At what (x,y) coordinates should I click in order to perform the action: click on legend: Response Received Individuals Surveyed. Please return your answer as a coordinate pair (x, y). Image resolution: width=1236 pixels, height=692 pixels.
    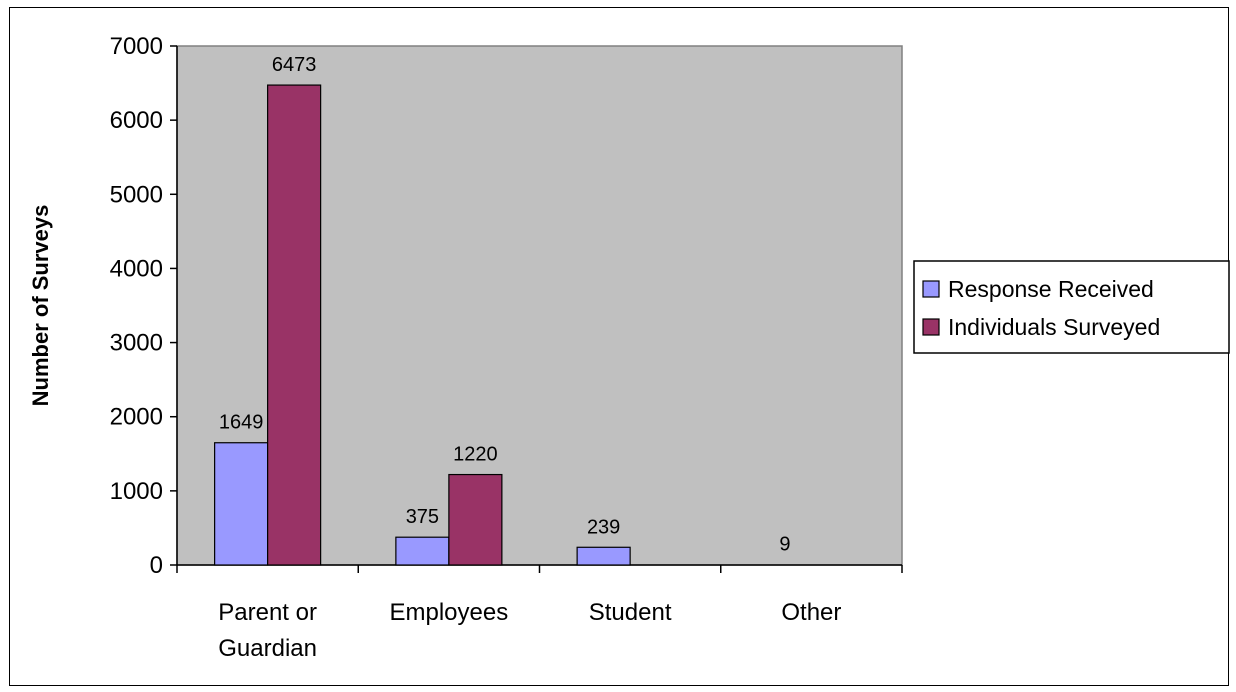
    Looking at the image, I should click on (1071, 307).